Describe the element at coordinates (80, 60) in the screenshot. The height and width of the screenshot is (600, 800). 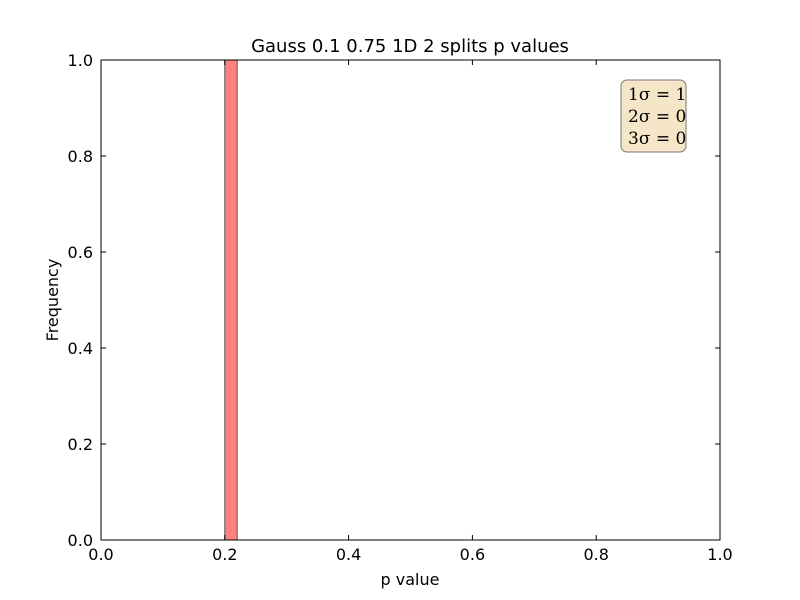
I see `y-tick-label: 1.0` at that location.